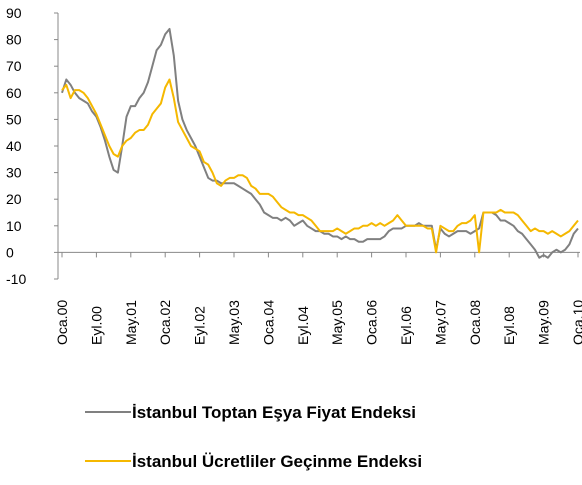  Describe the element at coordinates (372, 322) in the screenshot. I see `x-tick-label: Oca.06` at that location.